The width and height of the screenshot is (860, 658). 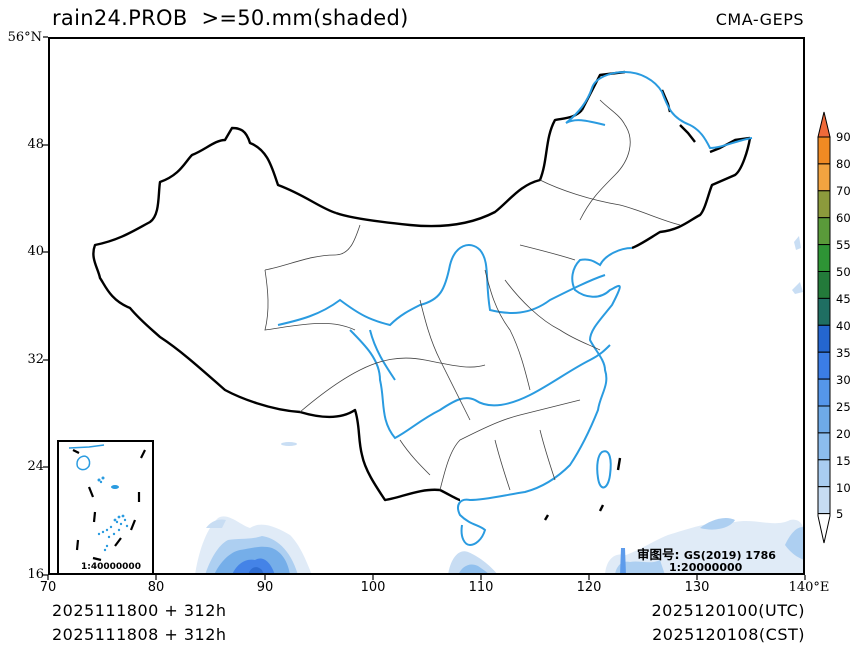 What do you see at coordinates (809, 587) in the screenshot?
I see `x-tick-140: 140°E` at bounding box center [809, 587].